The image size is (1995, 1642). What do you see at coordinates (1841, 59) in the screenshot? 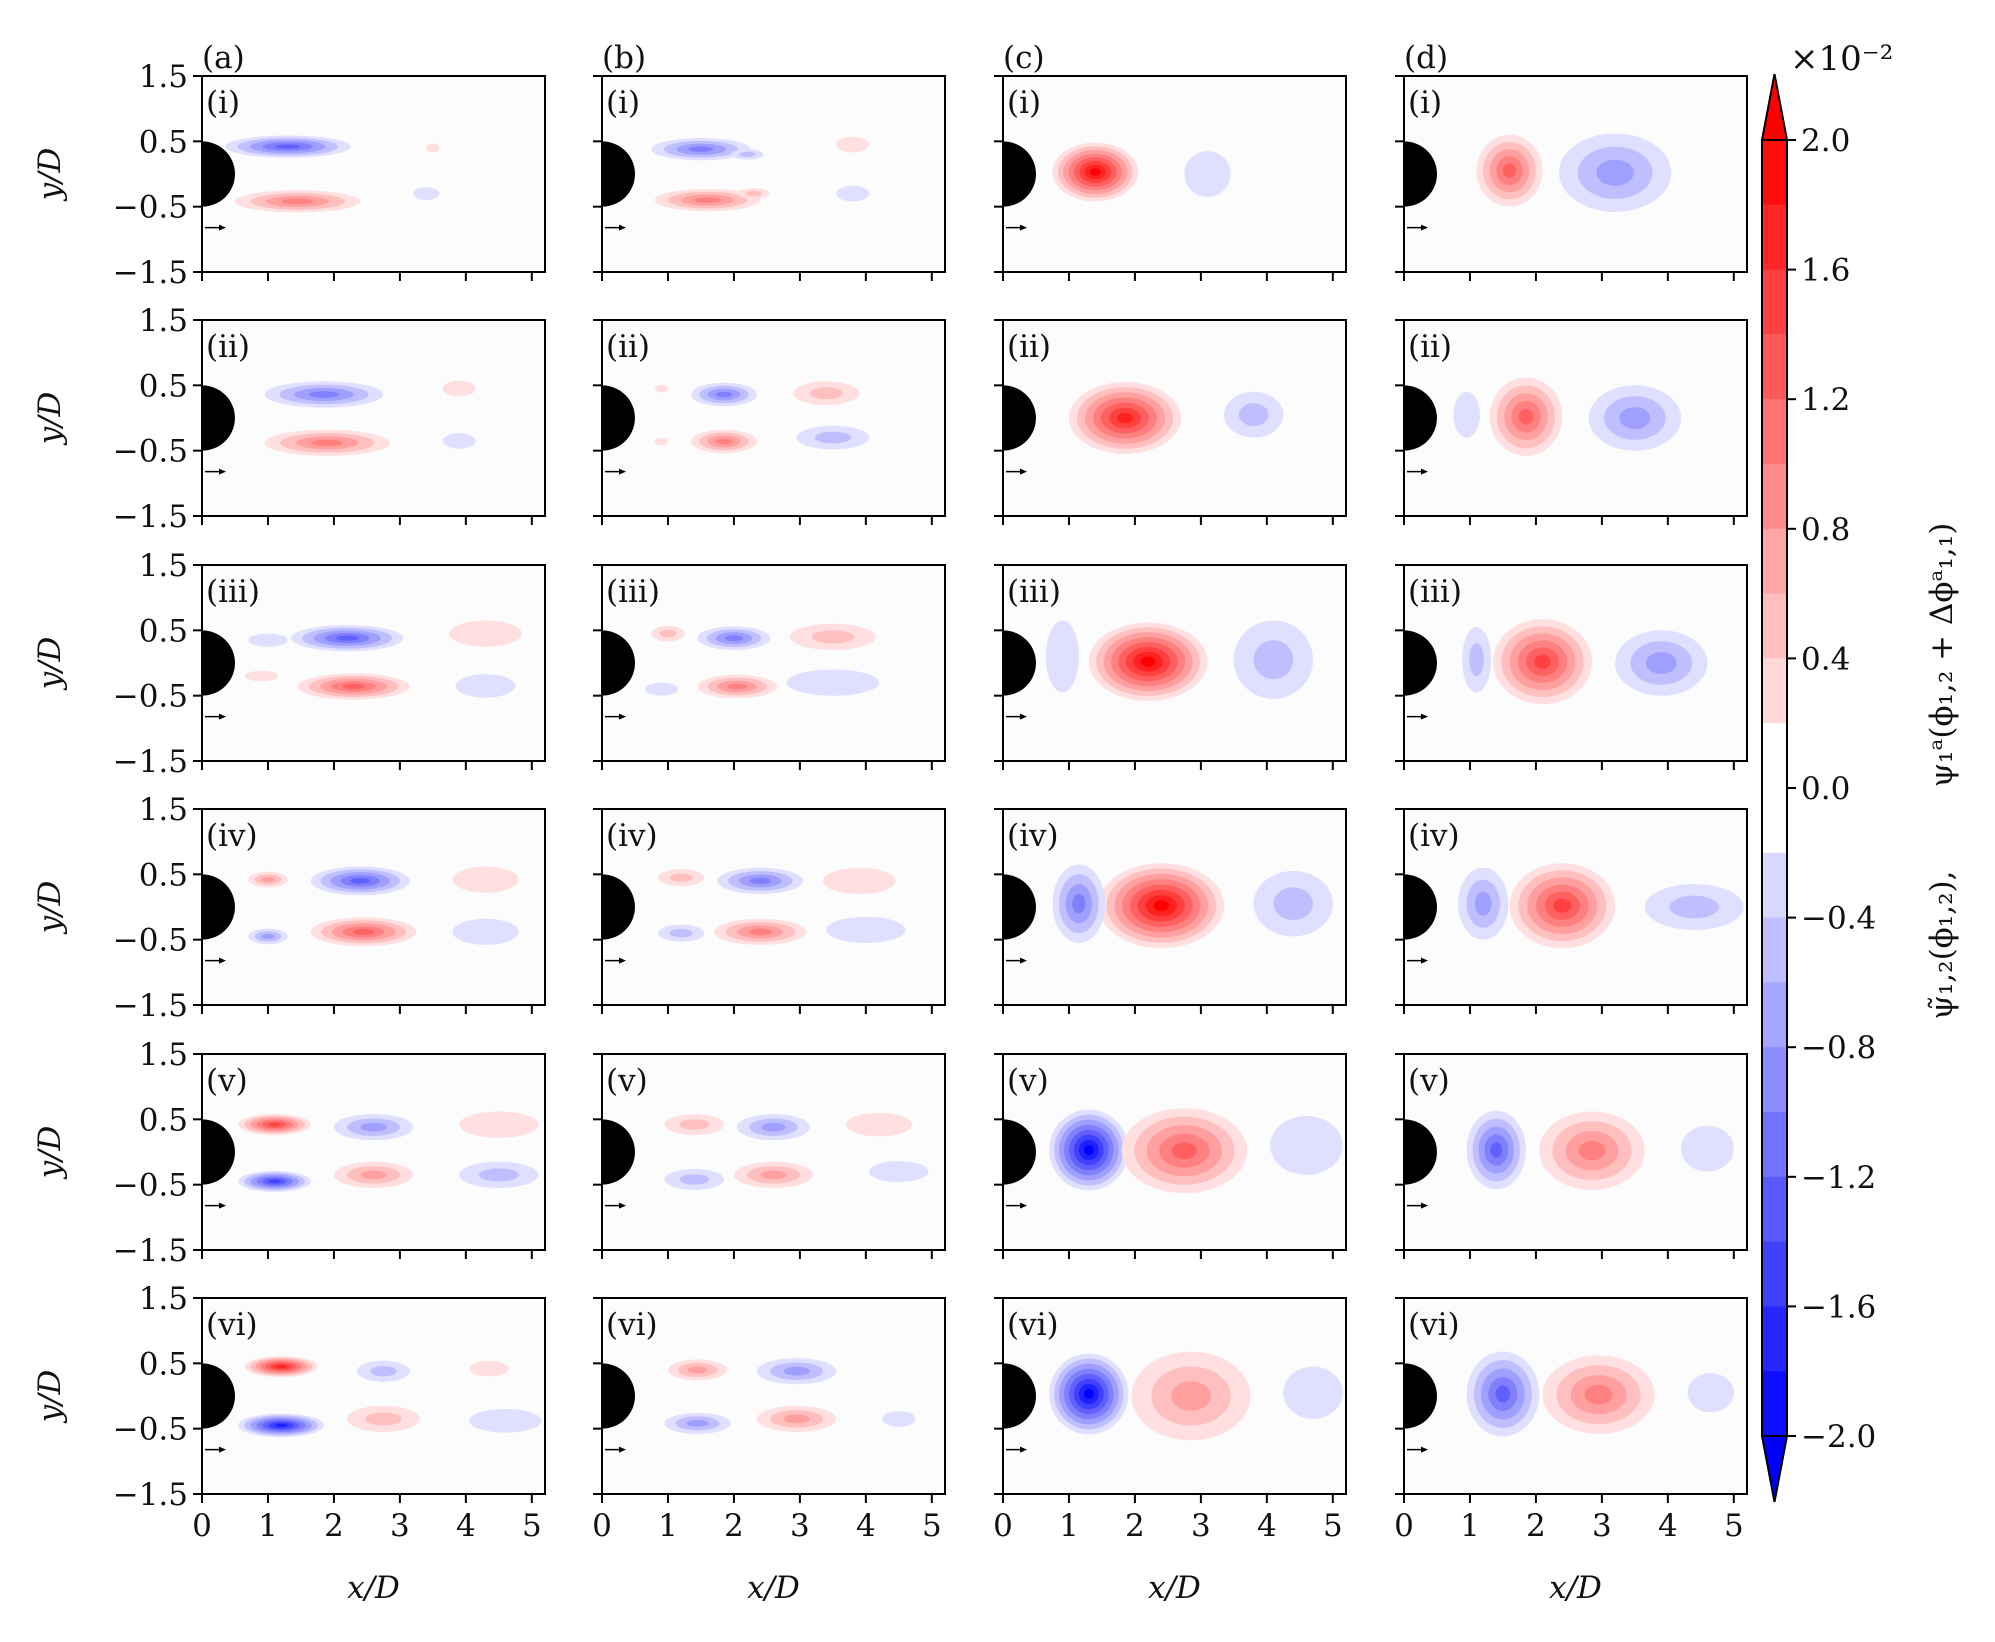
I see `colorbar-exponent: ×10⁻²` at bounding box center [1841, 59].